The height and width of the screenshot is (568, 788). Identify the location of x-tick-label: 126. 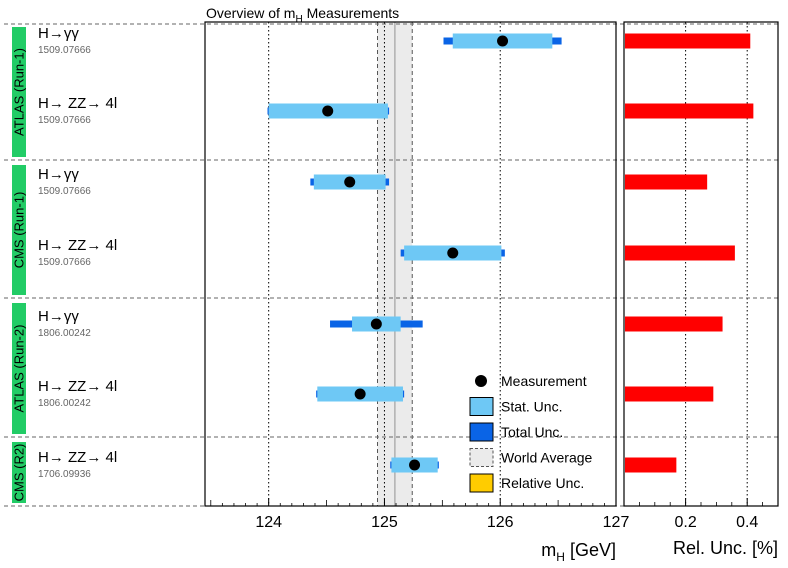
(500, 522).